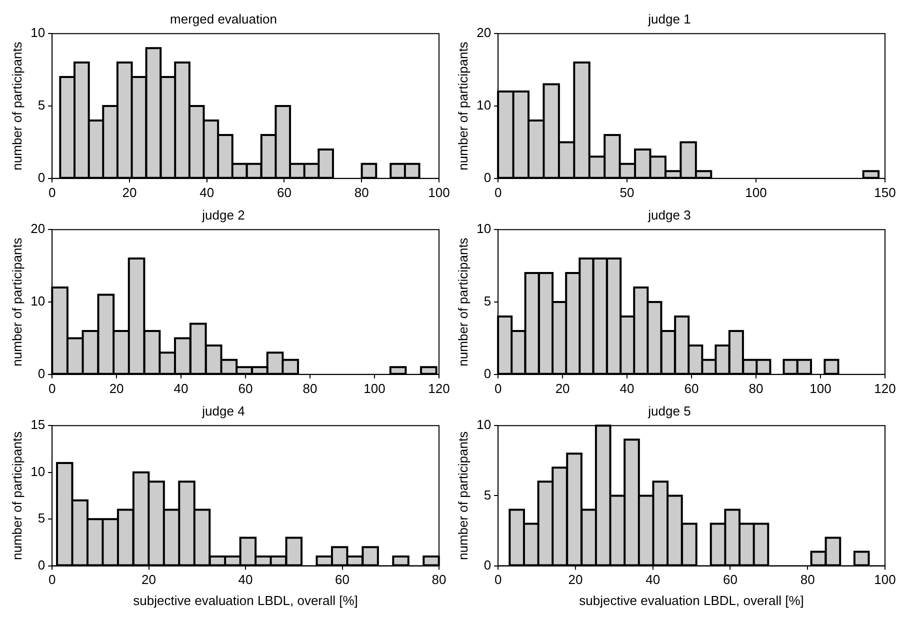  I want to click on x-tick-label: 150, so click(885, 192).